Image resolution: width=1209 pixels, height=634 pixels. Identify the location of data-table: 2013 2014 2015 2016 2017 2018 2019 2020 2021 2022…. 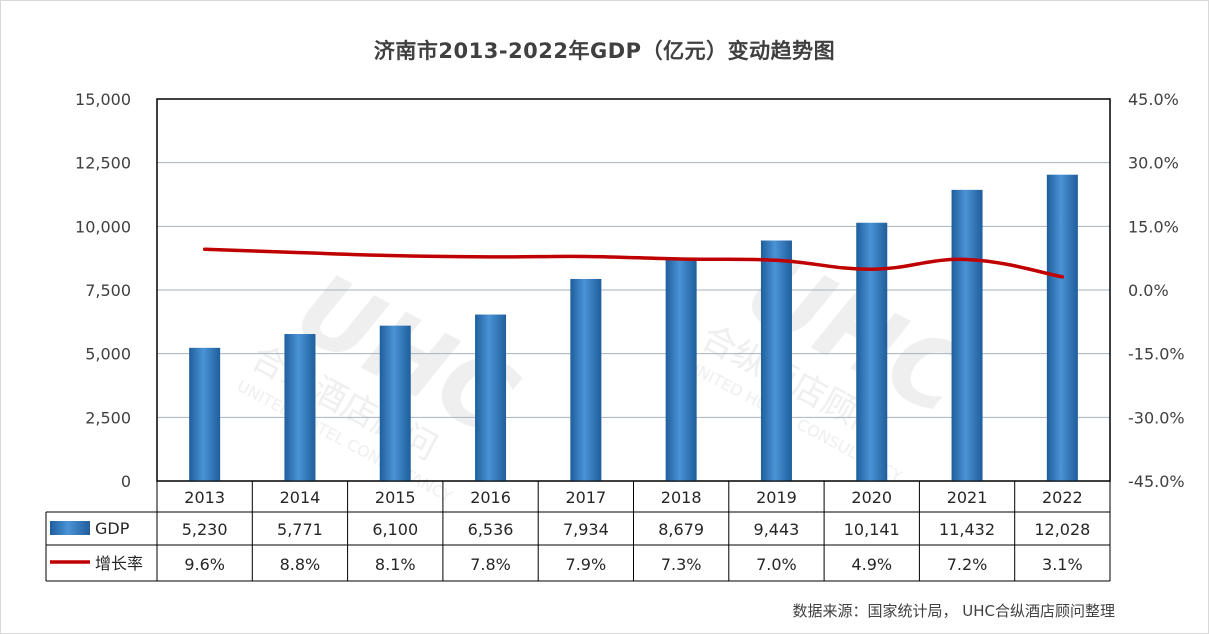
(578, 531).